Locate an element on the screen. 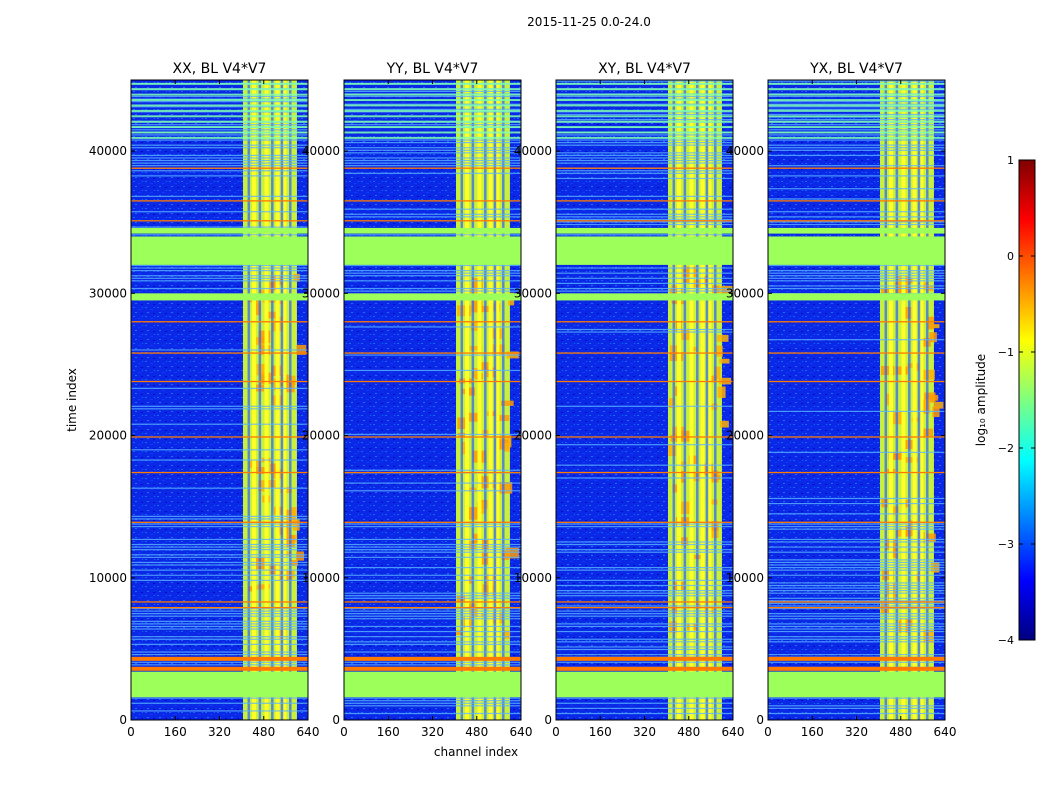 The image size is (1050, 800). x-tick-label: 640 is located at coordinates (733, 732).